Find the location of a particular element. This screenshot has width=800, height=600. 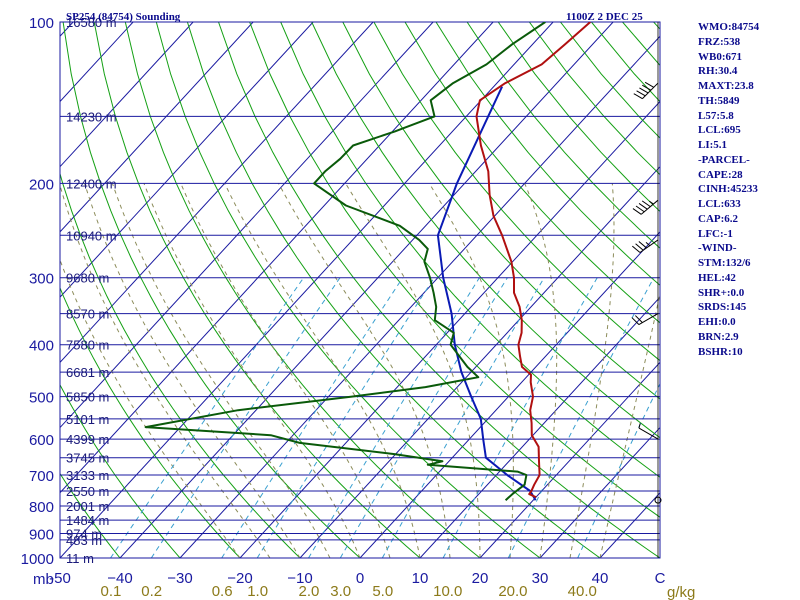

mixing-ratio-tick-label: 5.0 is located at coordinates (382, 591).